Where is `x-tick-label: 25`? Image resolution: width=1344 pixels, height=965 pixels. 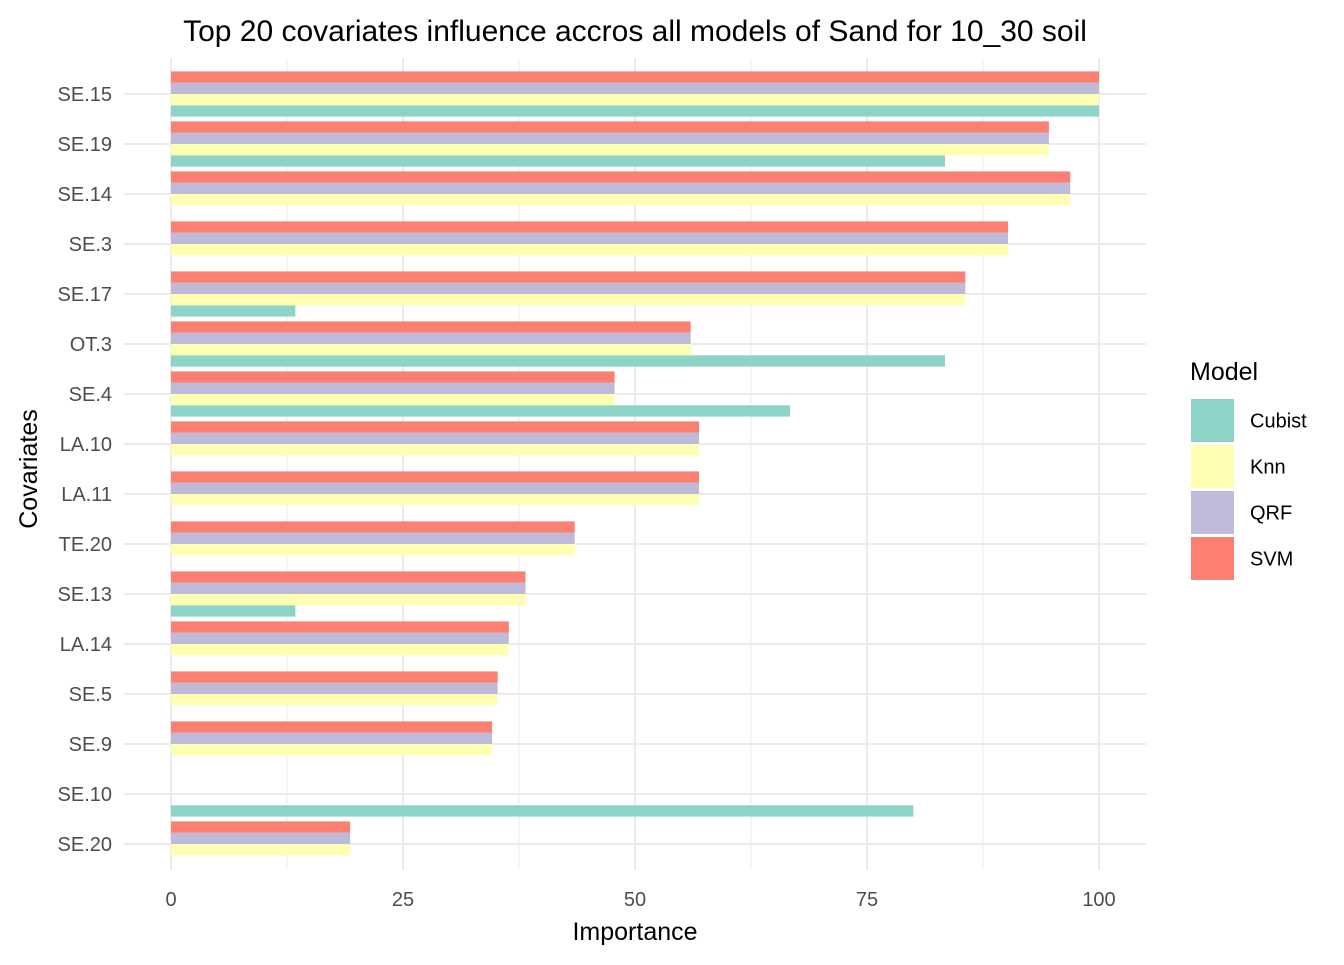
x-tick-label: 25 is located at coordinates (403, 900).